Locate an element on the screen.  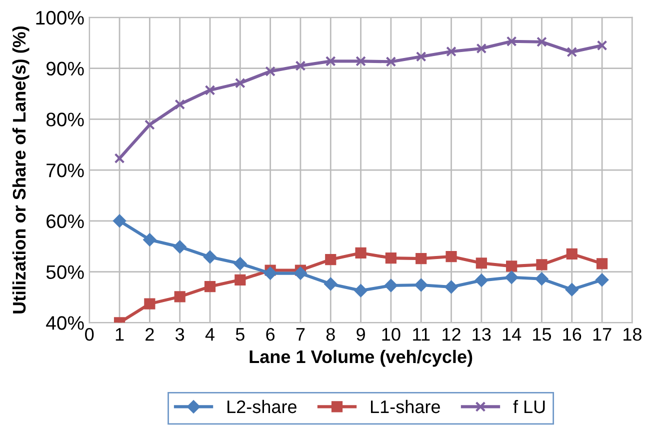
x-tick-label: 11 is located at coordinates (421, 334).